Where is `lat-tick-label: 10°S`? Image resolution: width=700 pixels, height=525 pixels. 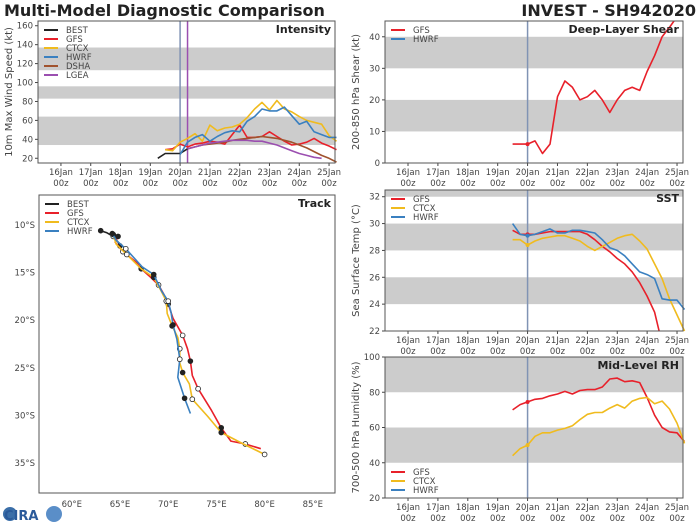
lat-tick-label: 10°S is located at coordinates (25, 226).